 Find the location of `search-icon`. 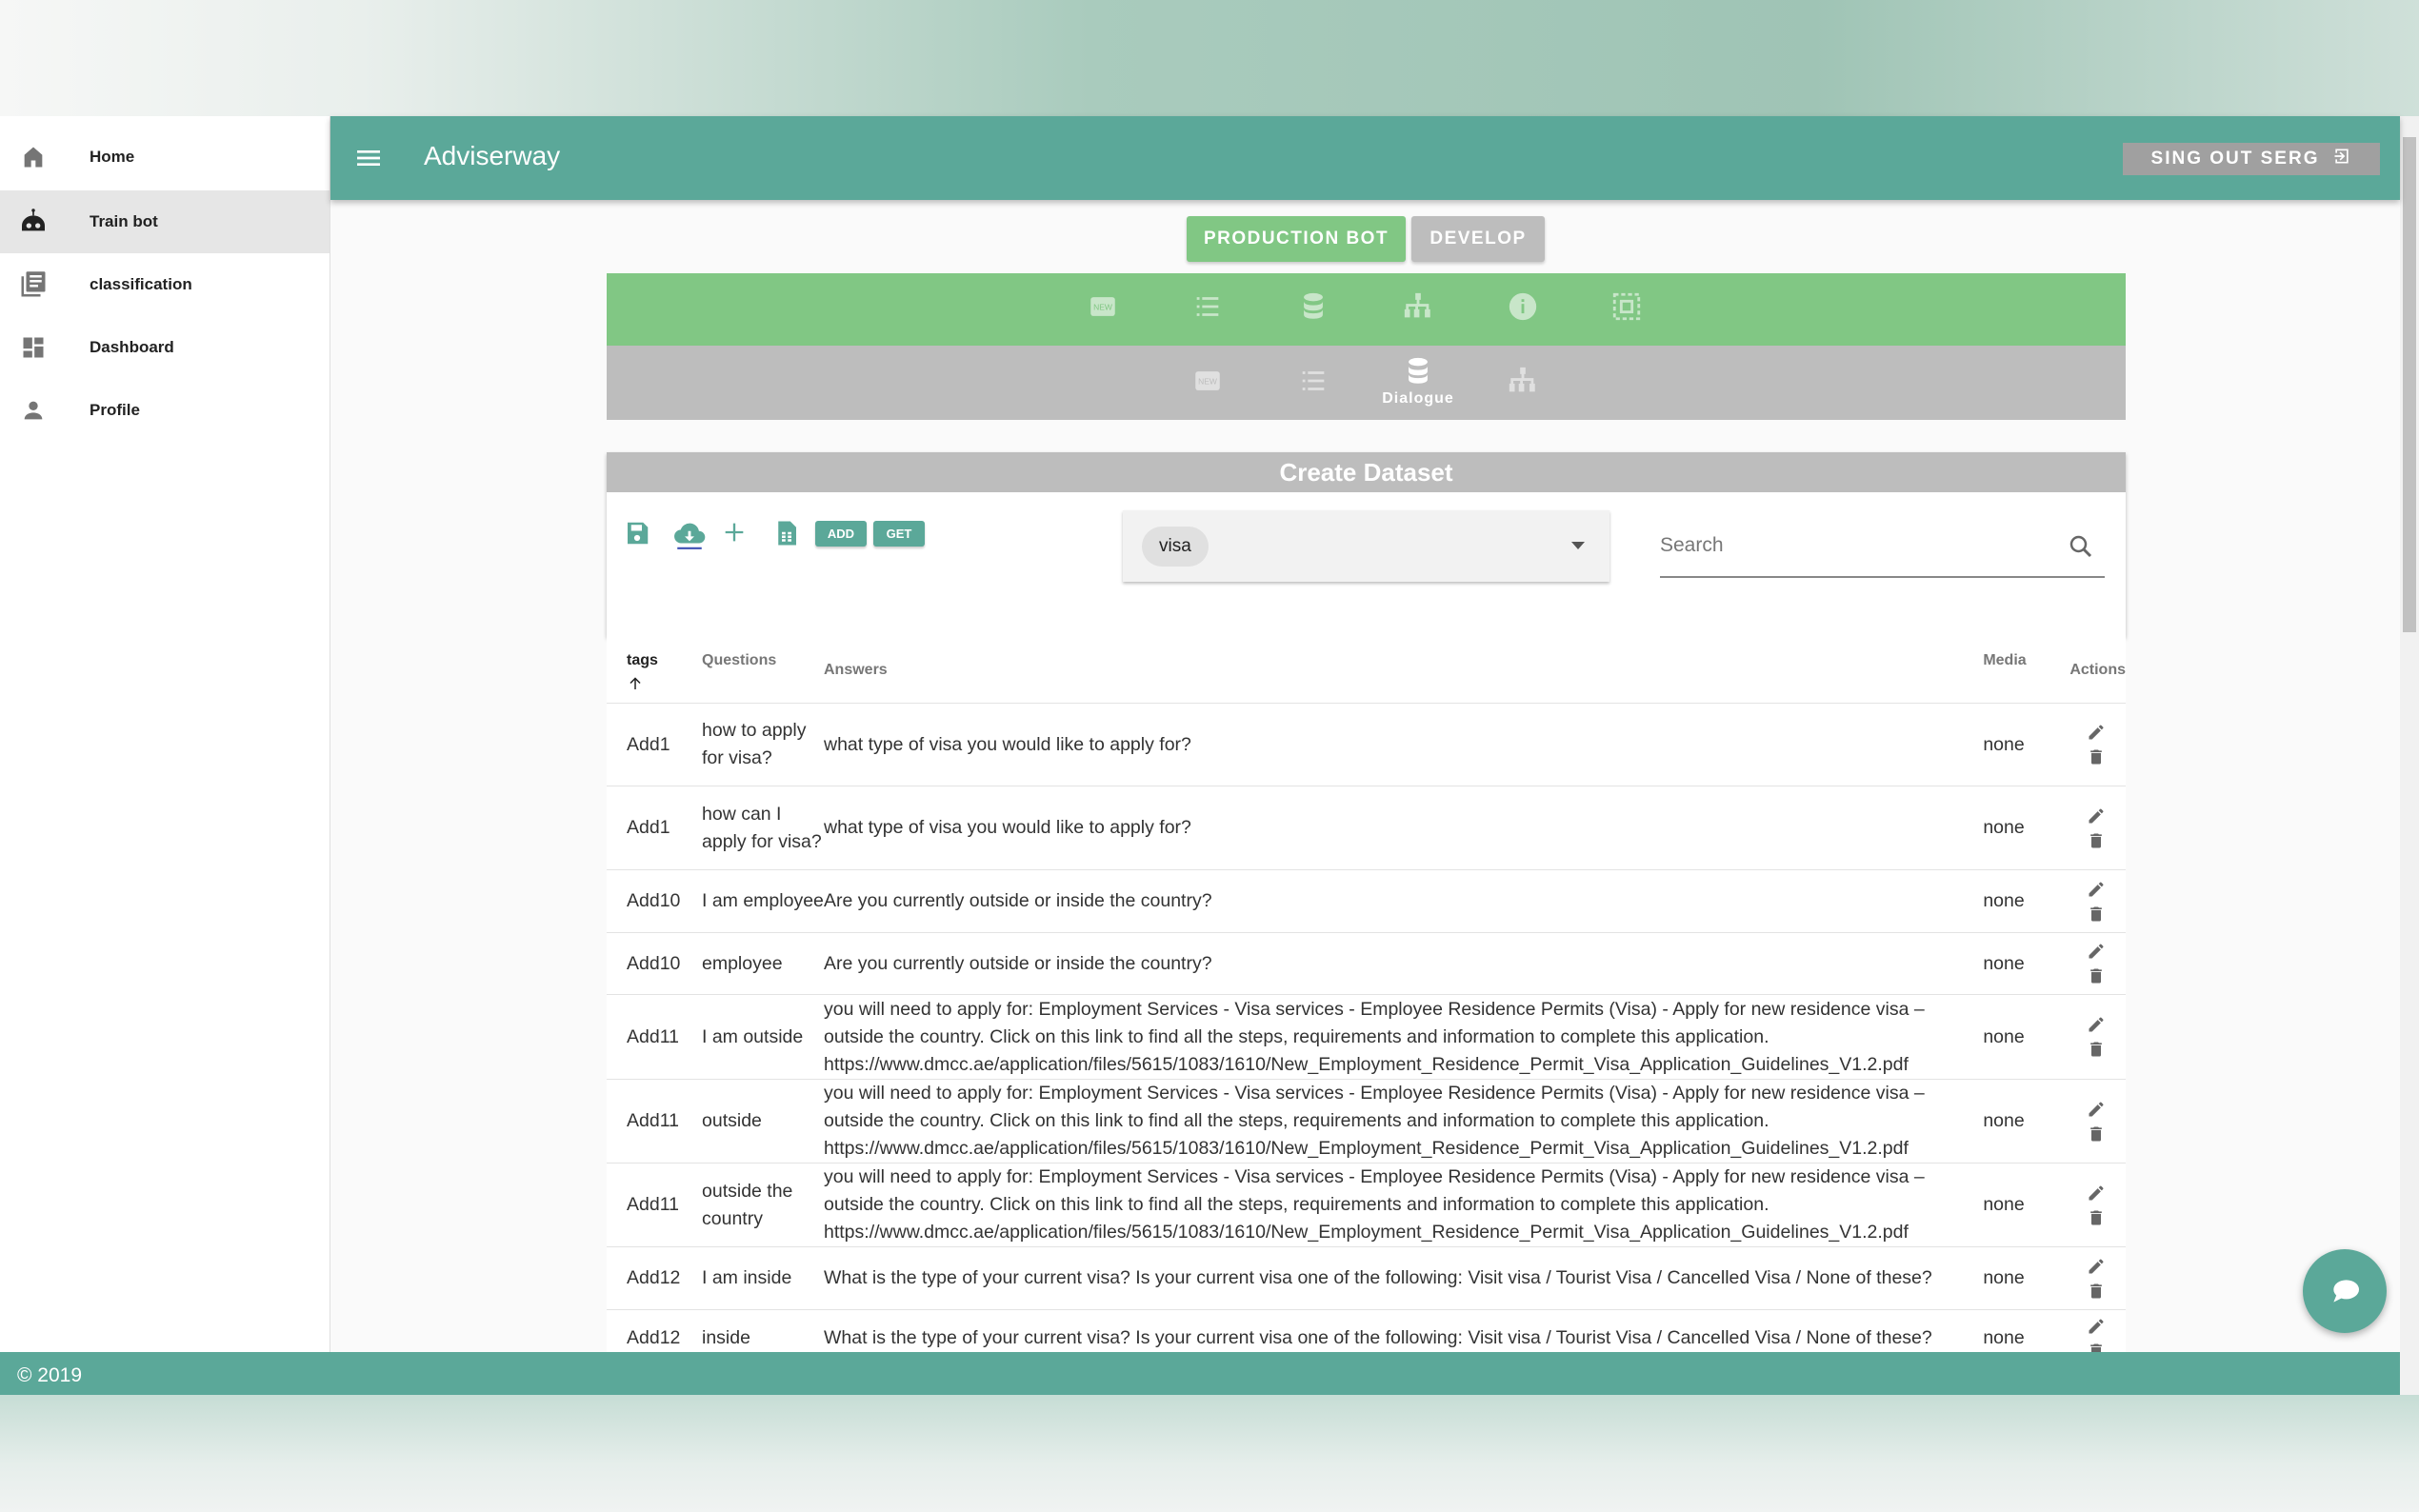

search-icon is located at coordinates (2081, 546).